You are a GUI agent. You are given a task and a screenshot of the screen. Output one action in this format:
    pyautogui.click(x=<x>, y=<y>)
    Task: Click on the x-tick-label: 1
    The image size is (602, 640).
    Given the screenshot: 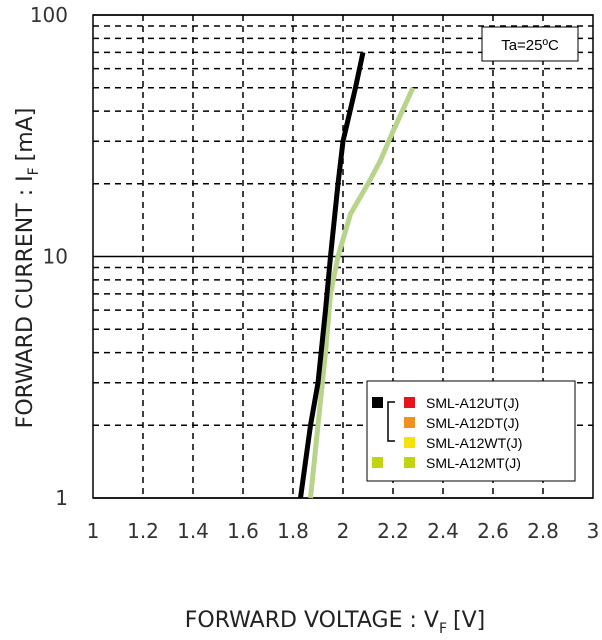 What is the action you would take?
    pyautogui.click(x=93, y=531)
    